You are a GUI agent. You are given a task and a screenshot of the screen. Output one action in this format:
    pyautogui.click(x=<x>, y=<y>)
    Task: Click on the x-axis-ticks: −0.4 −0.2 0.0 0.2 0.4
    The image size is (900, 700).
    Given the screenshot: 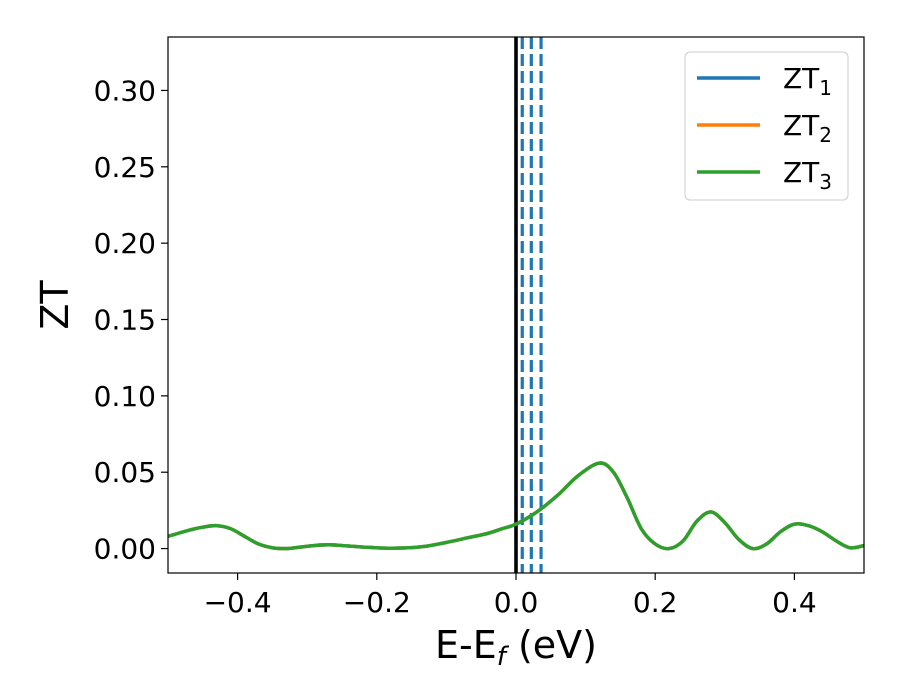 What is the action you would take?
    pyautogui.click(x=510, y=596)
    